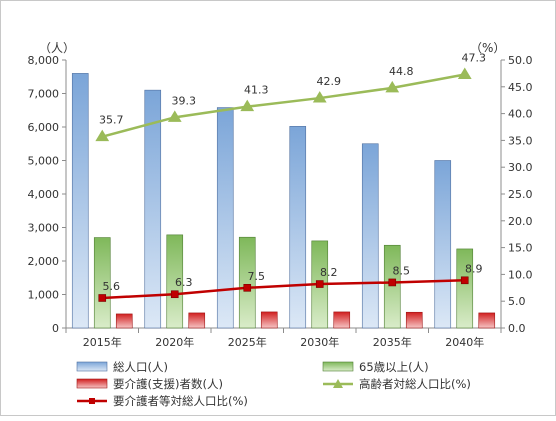 The image size is (556, 421). Describe the element at coordinates (283, 289) in the screenshot. I see `series-line-care-ratio` at that location.